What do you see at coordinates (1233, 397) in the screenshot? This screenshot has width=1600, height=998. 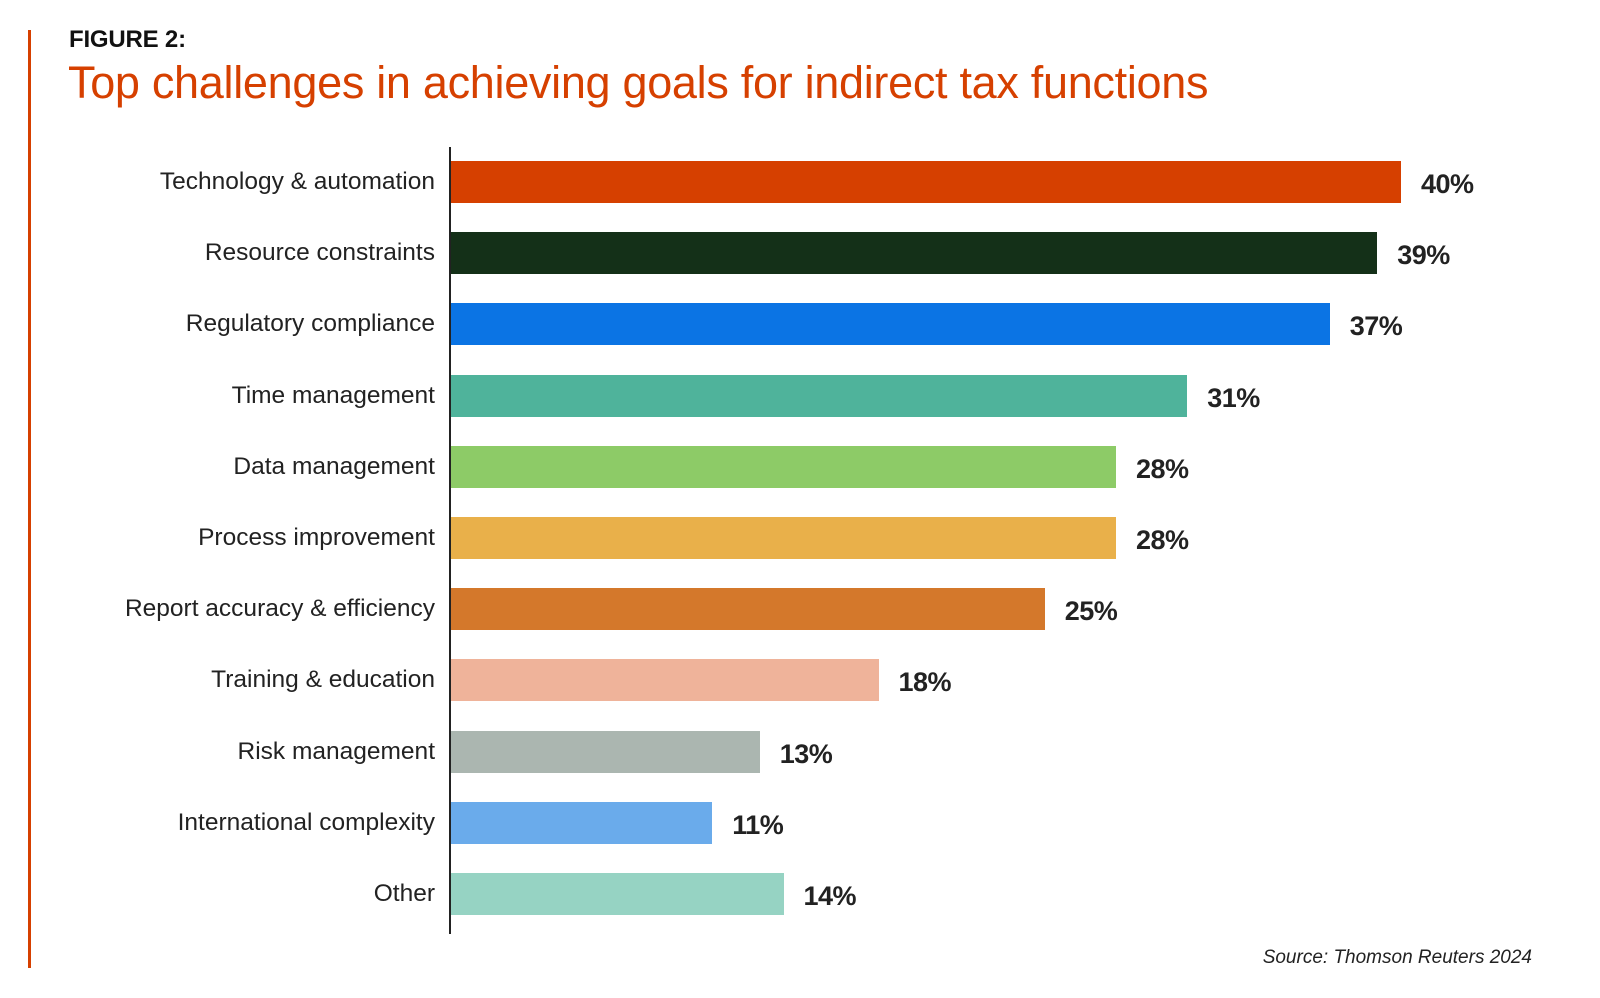 I see `value-label: 31%` at bounding box center [1233, 397].